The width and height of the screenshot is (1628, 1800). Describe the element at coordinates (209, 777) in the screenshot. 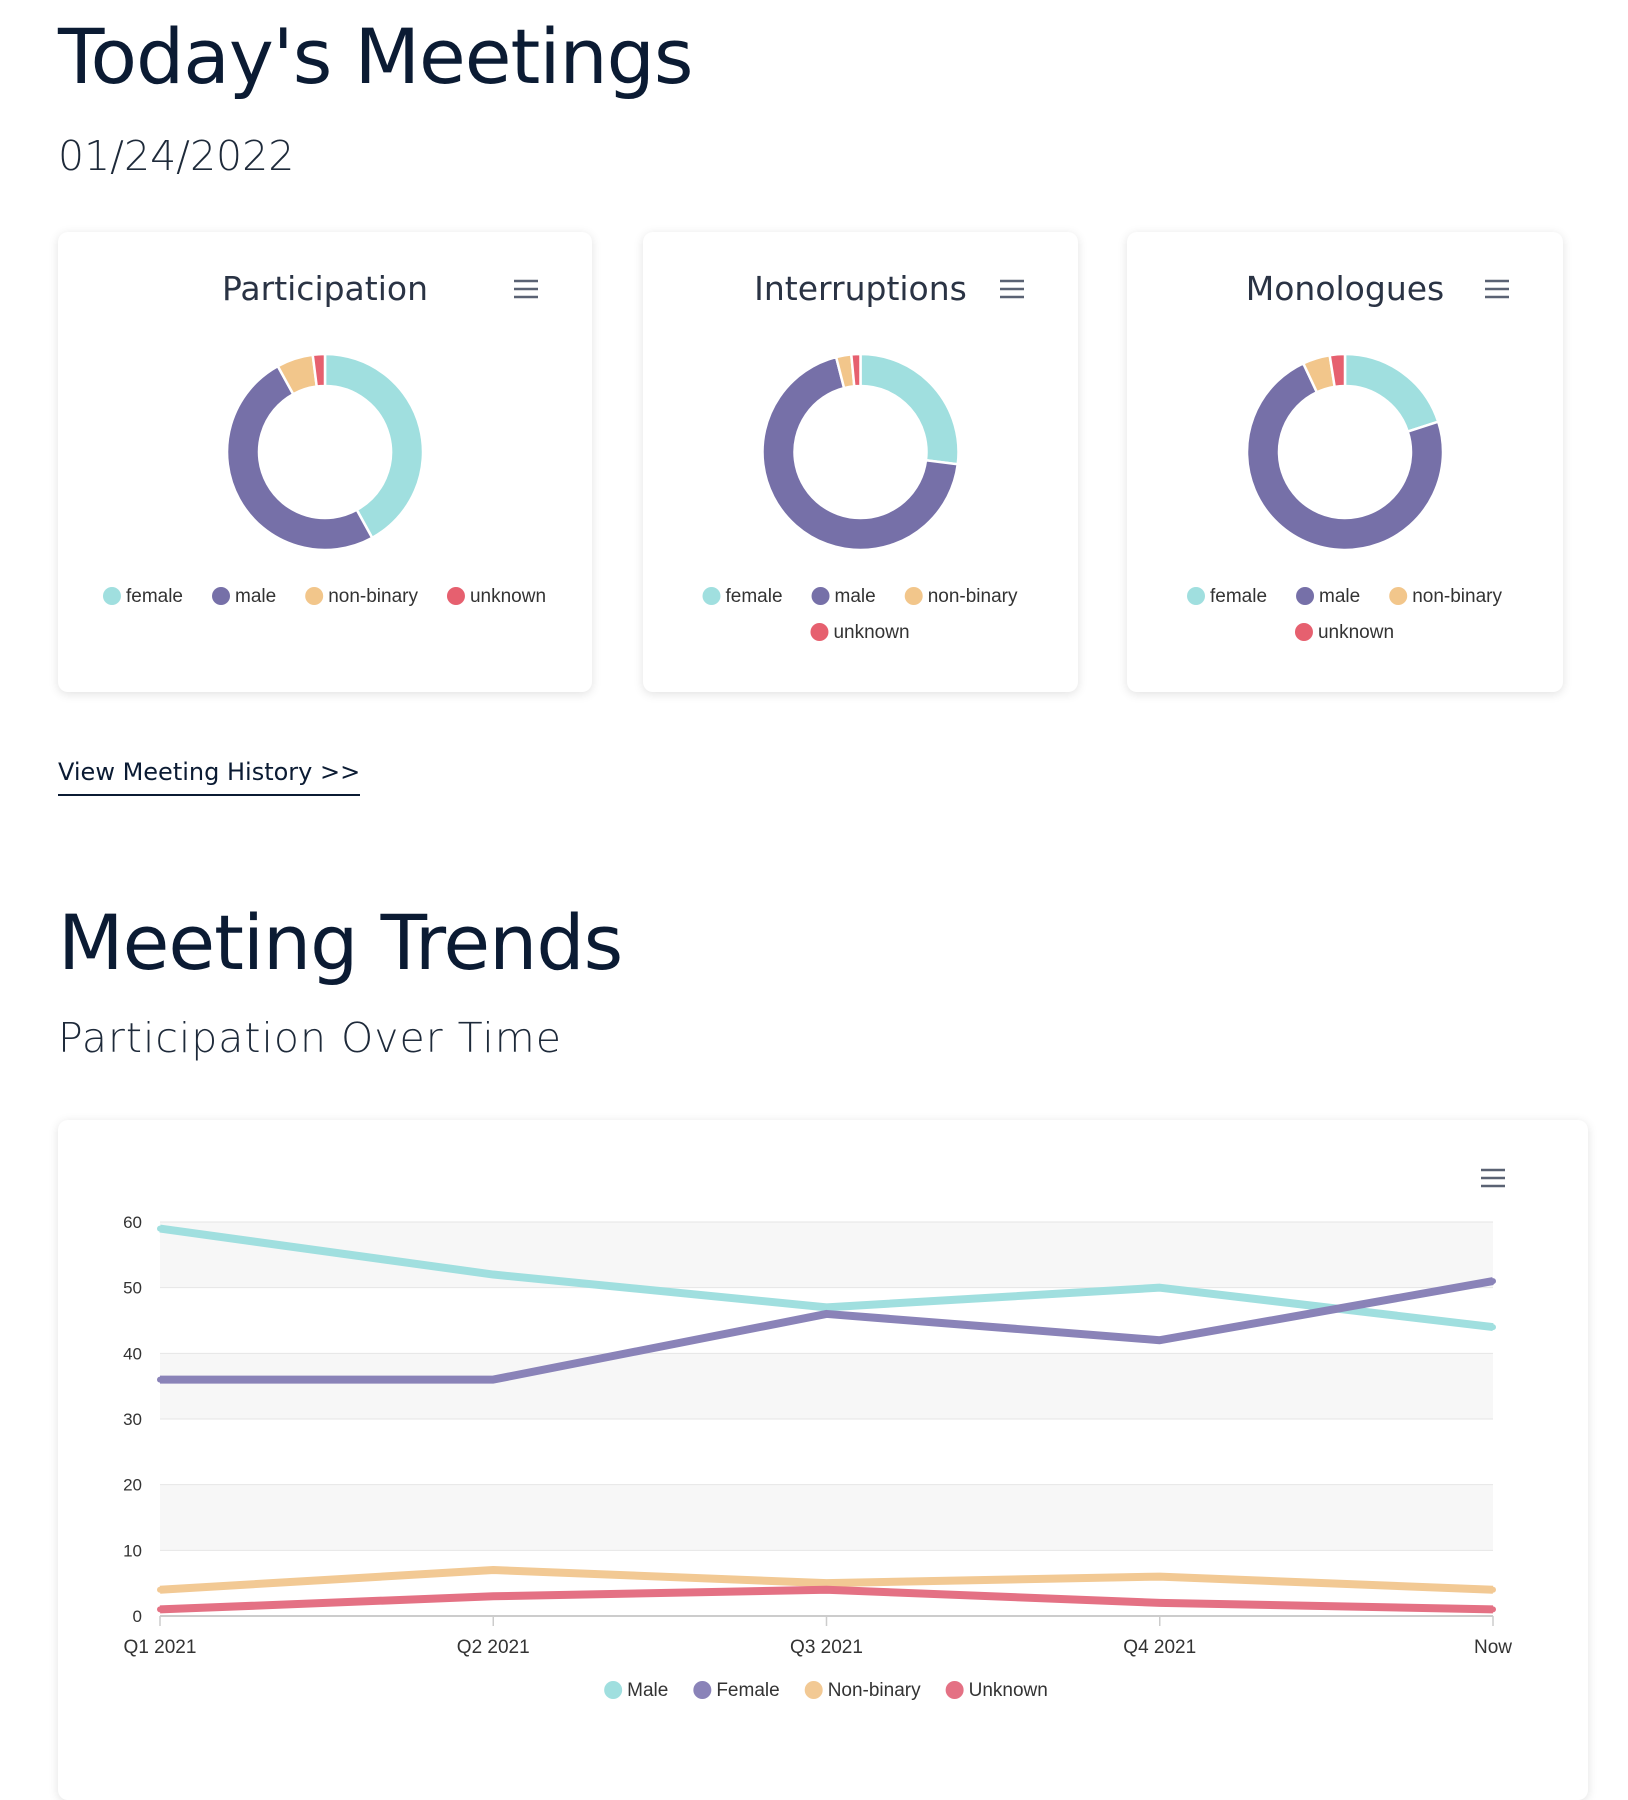

I see `view-meeting-history-link: View Meeting History >>` at that location.